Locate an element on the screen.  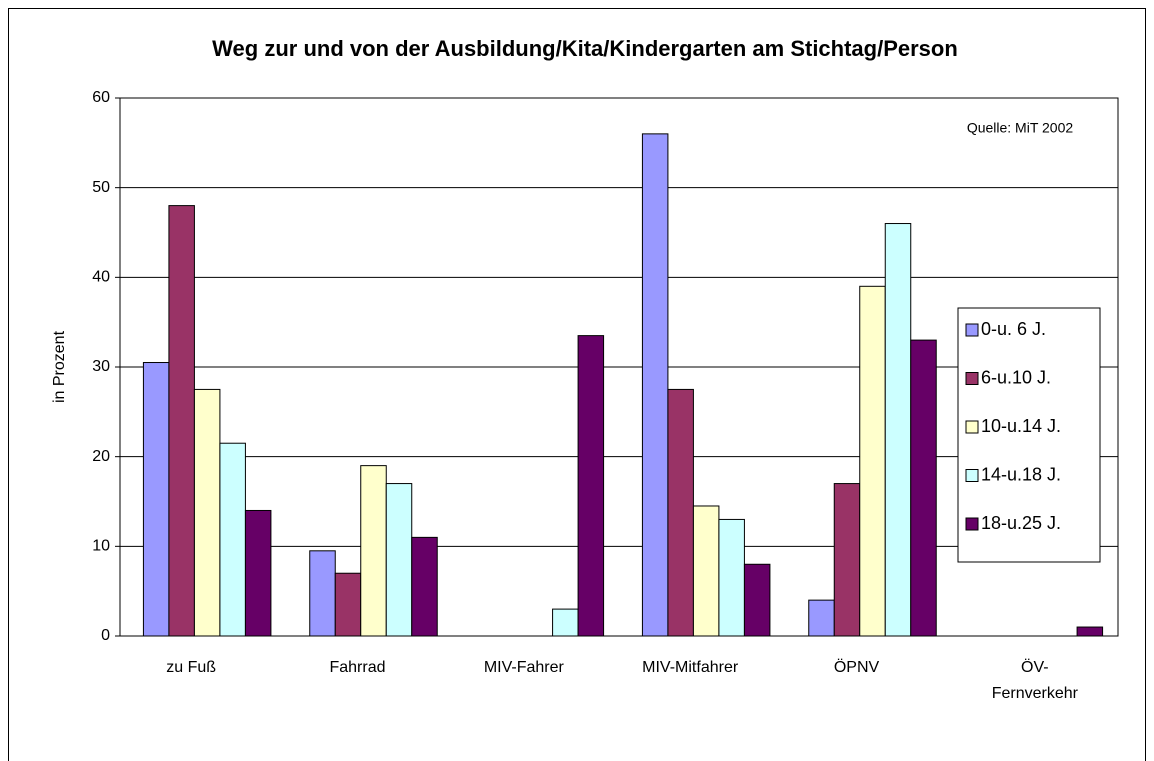
legend-label: 18-u.25 J. is located at coordinates (1021, 523).